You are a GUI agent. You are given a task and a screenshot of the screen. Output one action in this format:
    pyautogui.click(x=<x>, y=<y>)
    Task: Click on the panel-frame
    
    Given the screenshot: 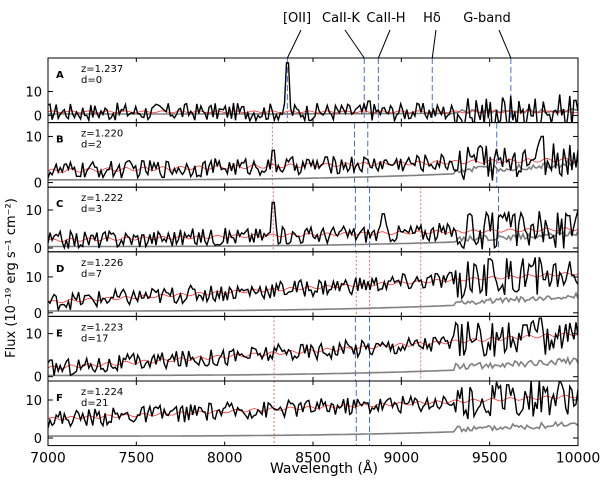 What is the action you would take?
    pyautogui.click(x=313, y=284)
    